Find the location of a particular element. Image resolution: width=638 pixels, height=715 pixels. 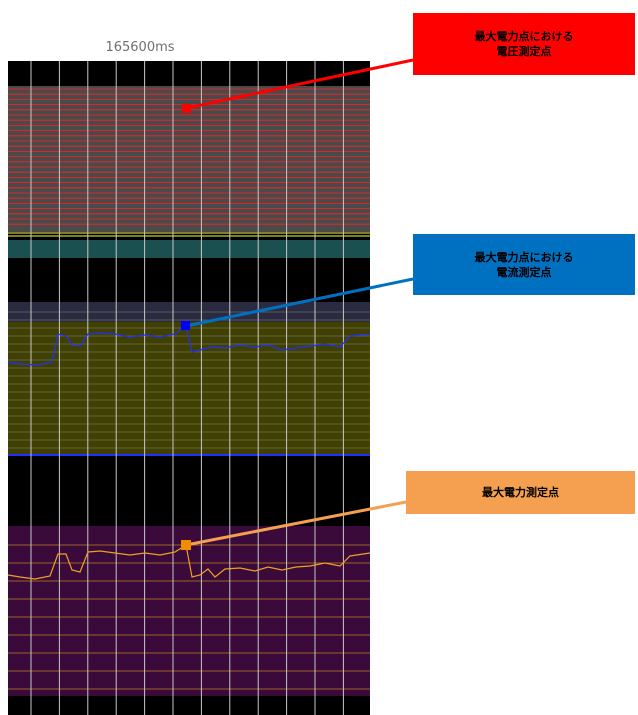

power-channel-band is located at coordinates (189, 611).